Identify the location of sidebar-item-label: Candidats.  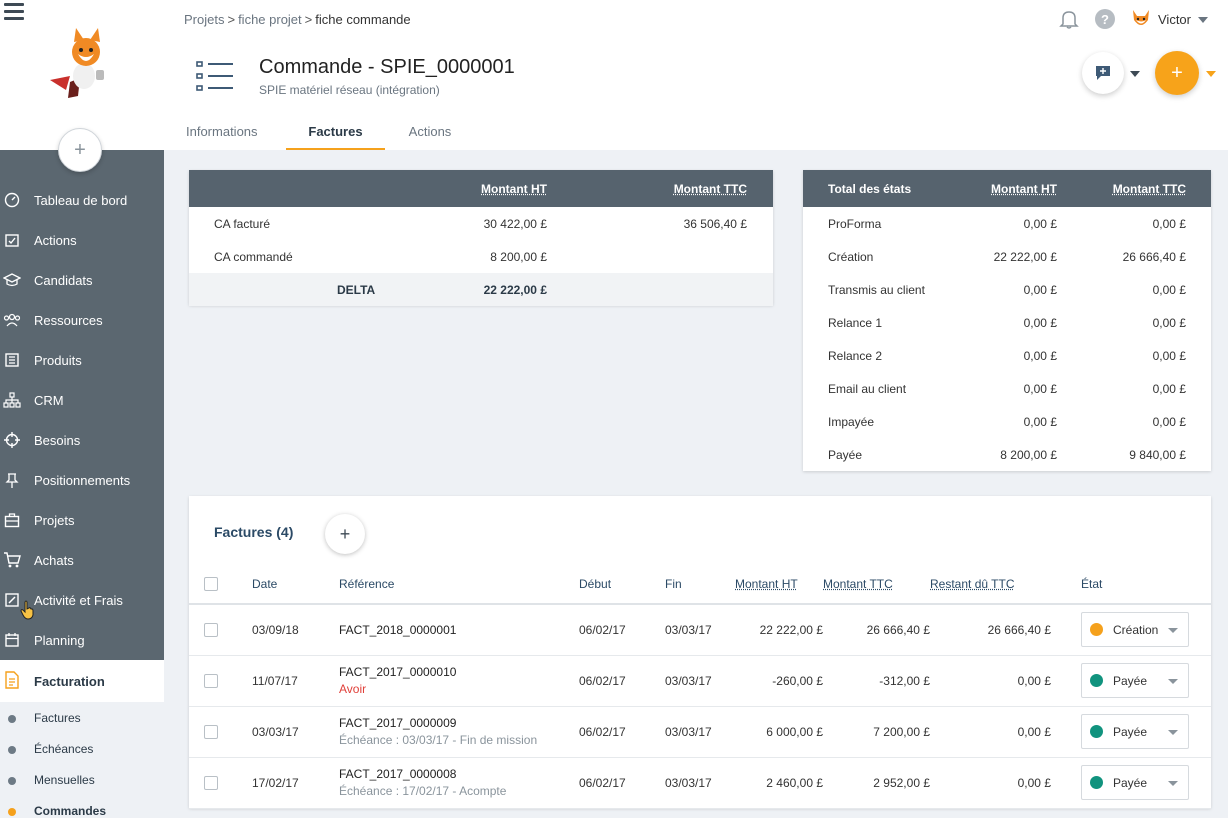
(63, 280).